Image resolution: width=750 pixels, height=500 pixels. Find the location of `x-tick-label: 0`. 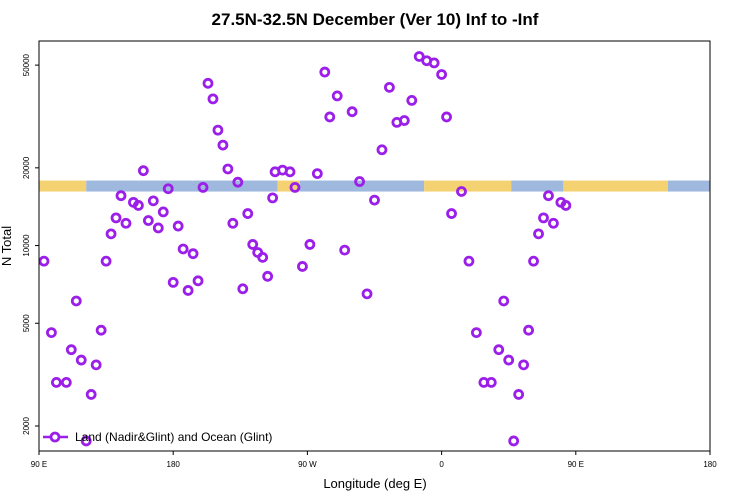

x-tick-label: 0 is located at coordinates (441, 464).